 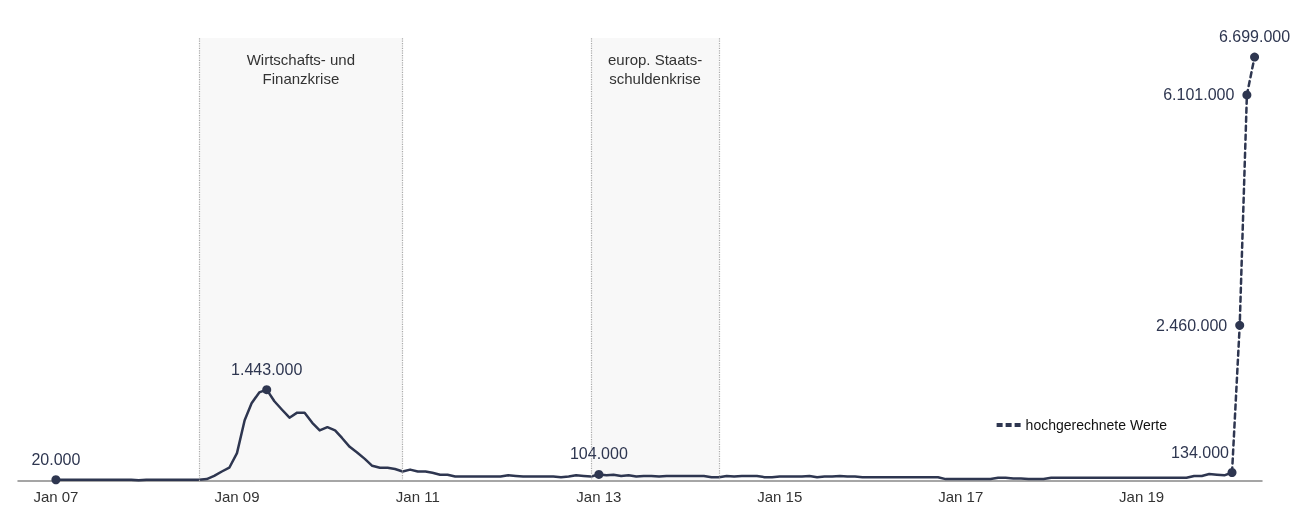 What do you see at coordinates (599, 496) in the screenshot?
I see `x-tick-label: Jan 13` at bounding box center [599, 496].